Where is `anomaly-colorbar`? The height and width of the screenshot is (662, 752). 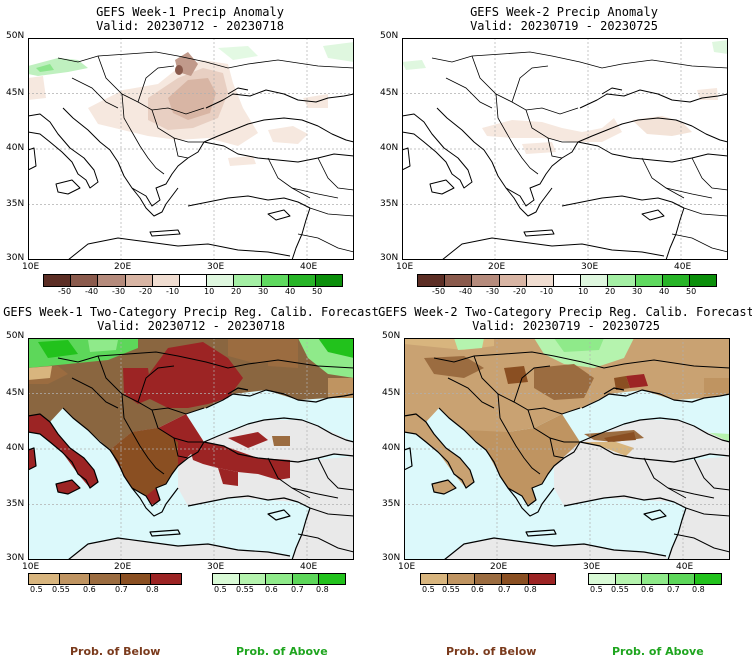
anomaly-colorbar is located at coordinates (567, 280).